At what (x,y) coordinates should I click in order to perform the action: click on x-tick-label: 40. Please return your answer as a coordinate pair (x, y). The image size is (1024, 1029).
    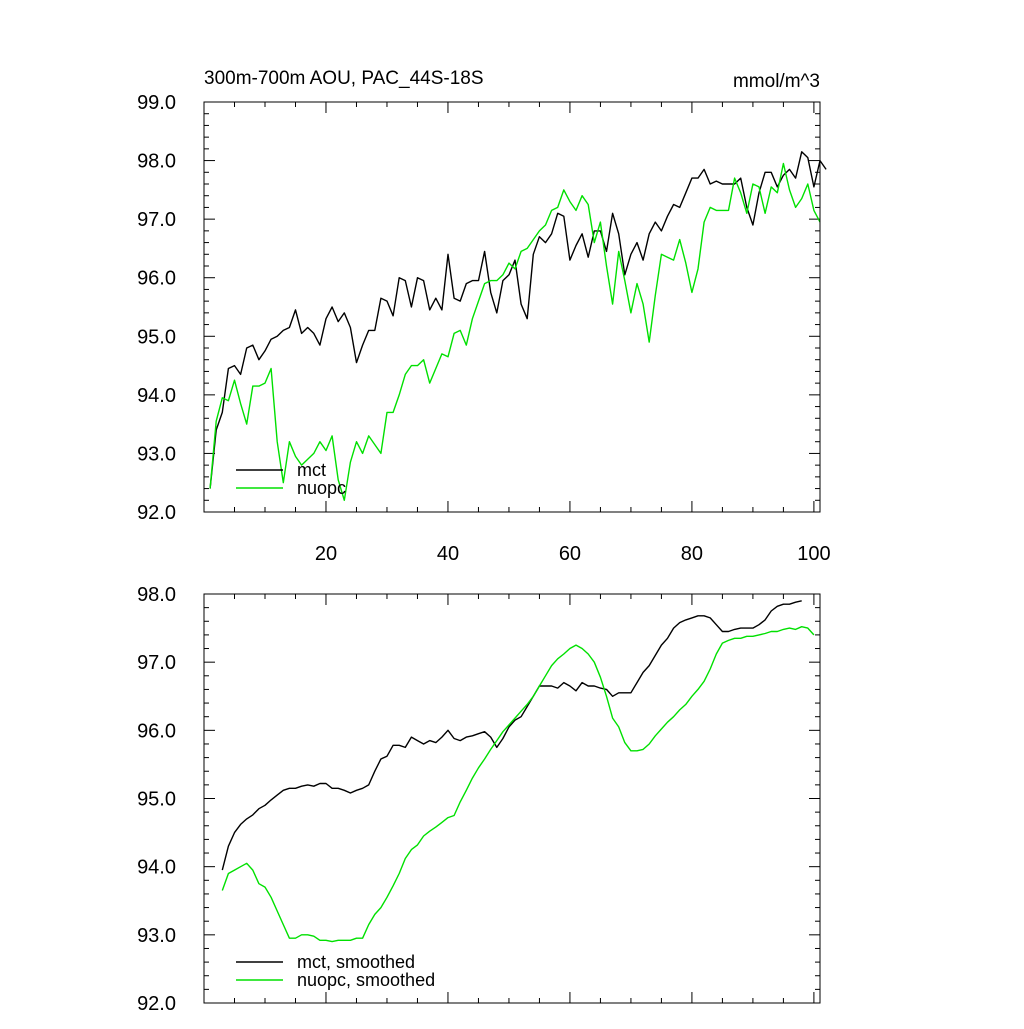
    Looking at the image, I should click on (448, 554).